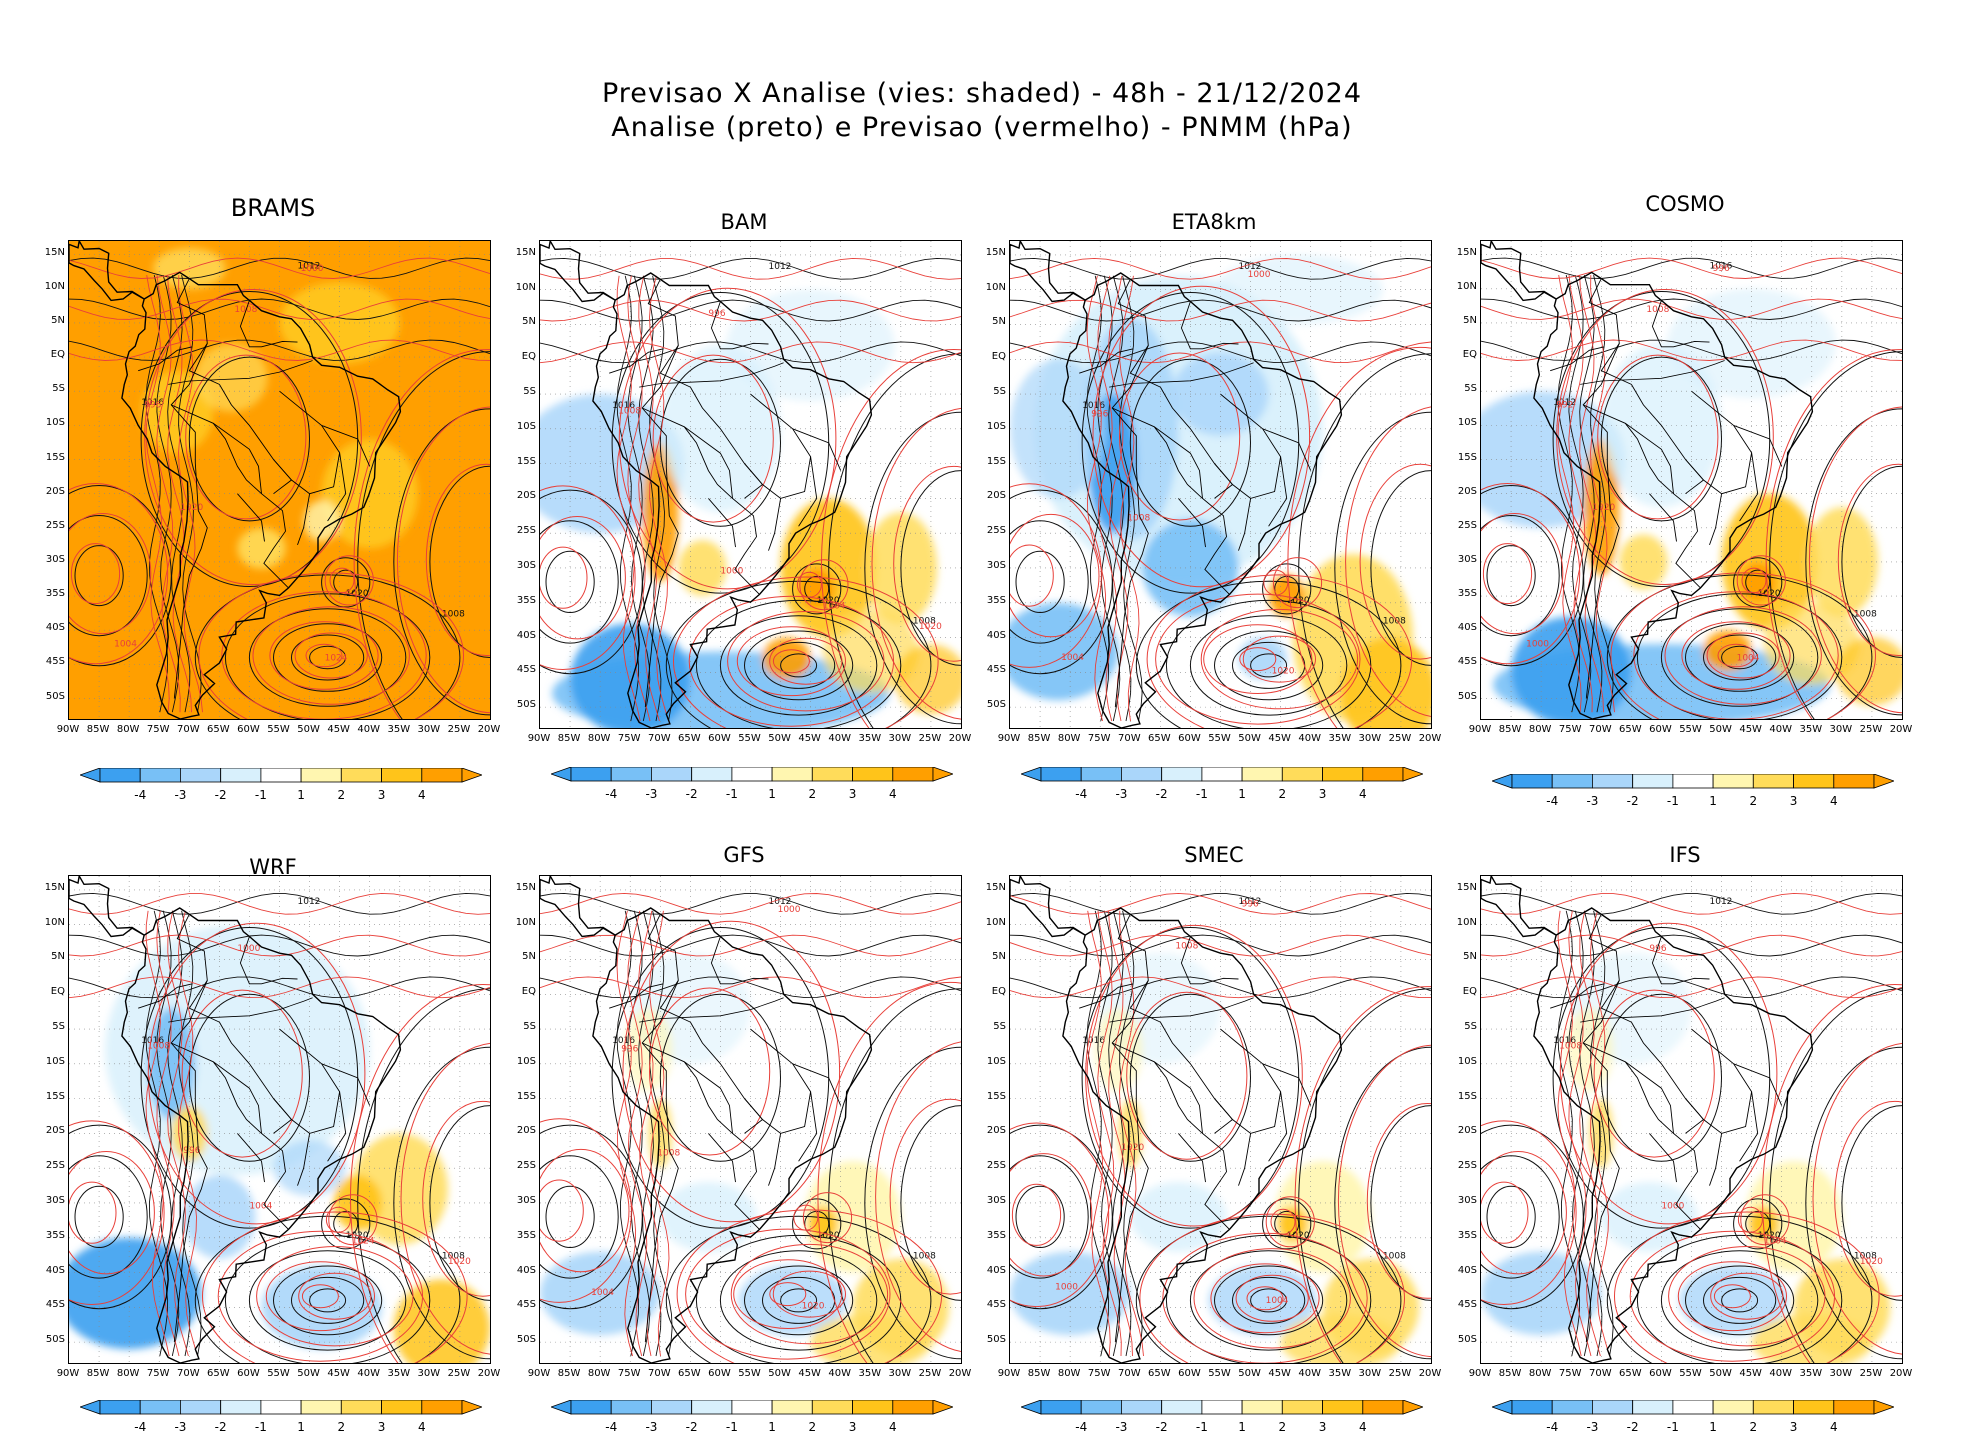 The height and width of the screenshot is (1444, 1964). I want to click on isobar-label: 1000, so click(1537, 645).